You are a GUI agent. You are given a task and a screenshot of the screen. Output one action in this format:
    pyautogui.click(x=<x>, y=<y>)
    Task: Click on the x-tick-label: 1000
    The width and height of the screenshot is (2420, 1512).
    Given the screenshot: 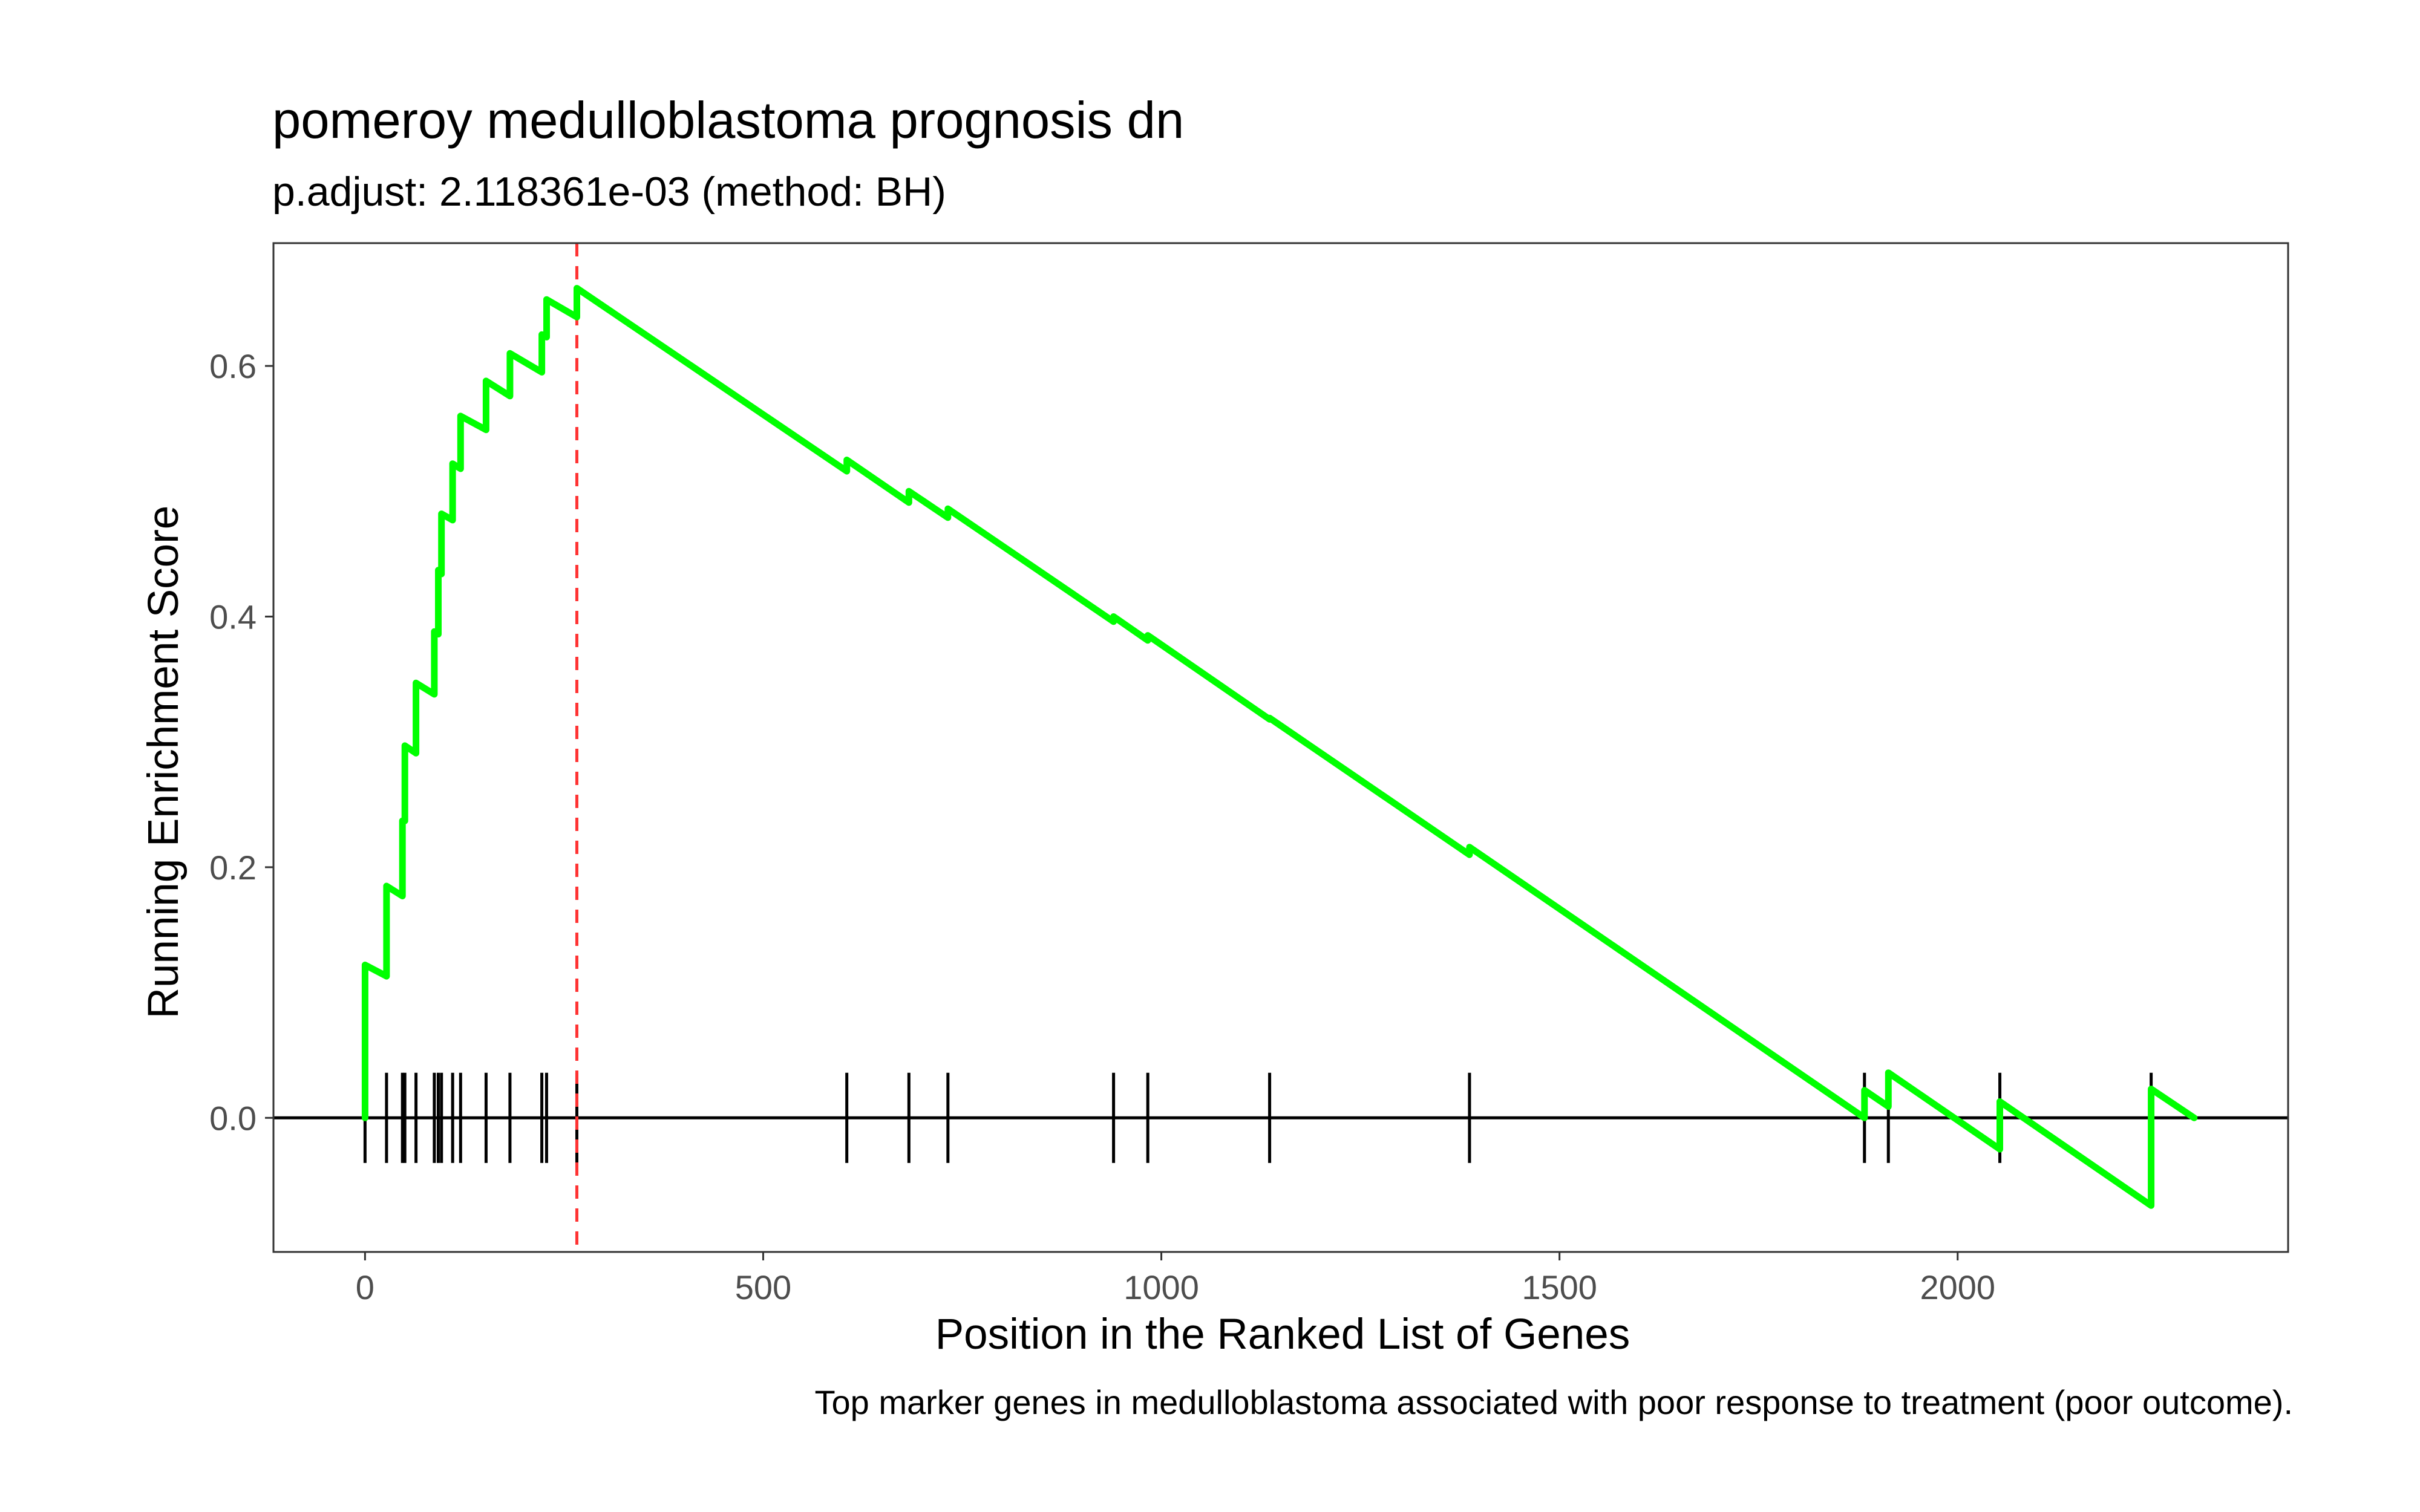 What is the action you would take?
    pyautogui.click(x=1161, y=1287)
    